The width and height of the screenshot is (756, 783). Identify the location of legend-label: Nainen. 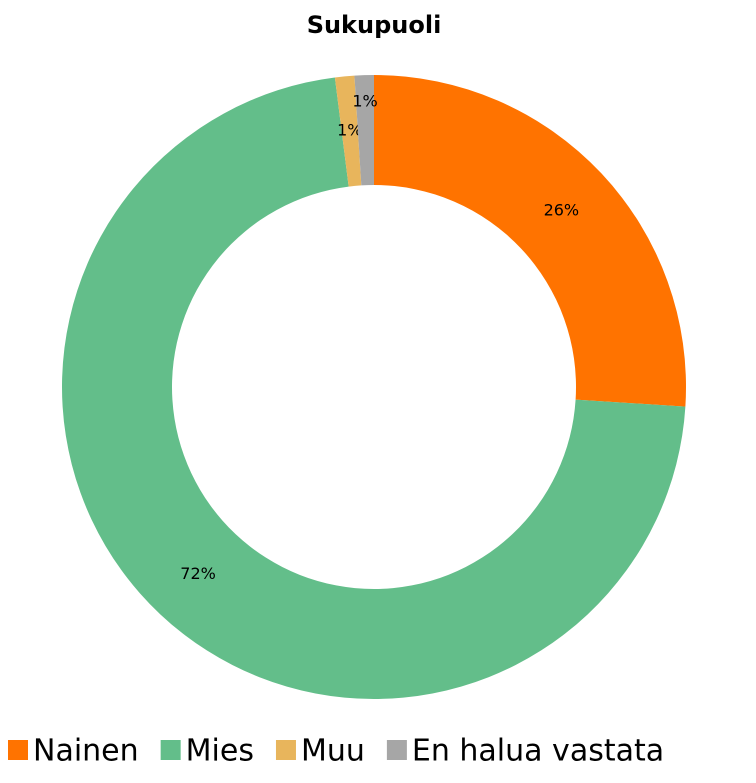
(86, 751).